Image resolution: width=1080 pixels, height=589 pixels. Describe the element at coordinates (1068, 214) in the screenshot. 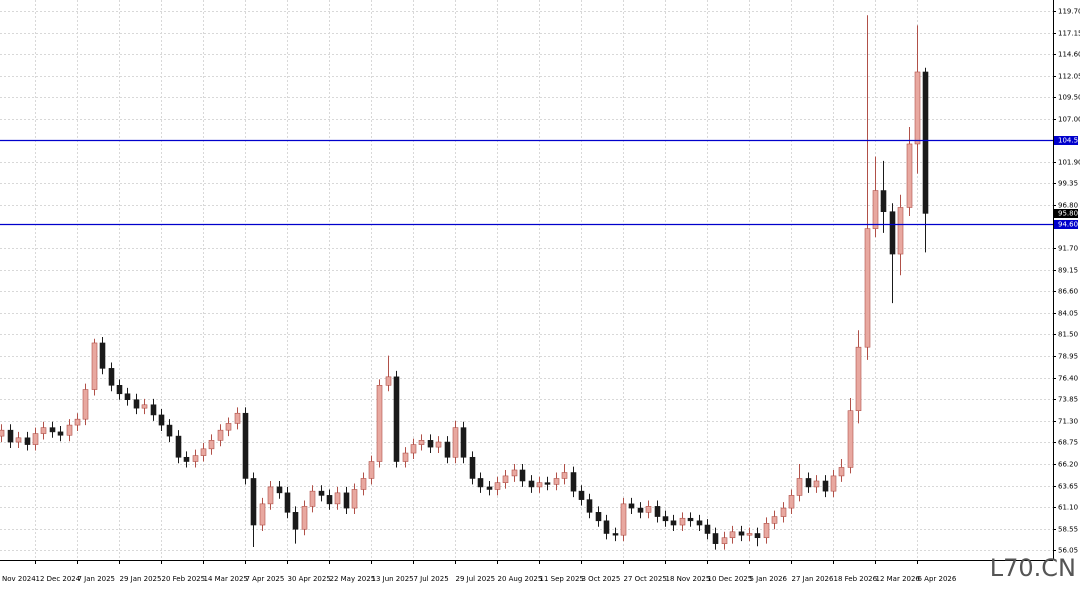

I see `current-price-label: 95.80` at that location.